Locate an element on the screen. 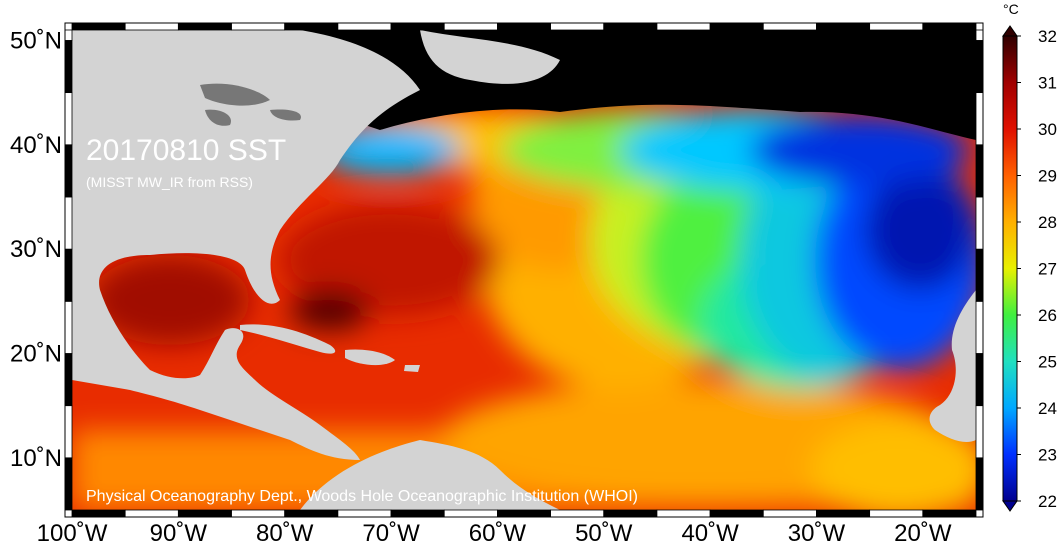 The width and height of the screenshot is (1061, 546). latitude-tick-label: 10˚N is located at coordinates (36, 458).